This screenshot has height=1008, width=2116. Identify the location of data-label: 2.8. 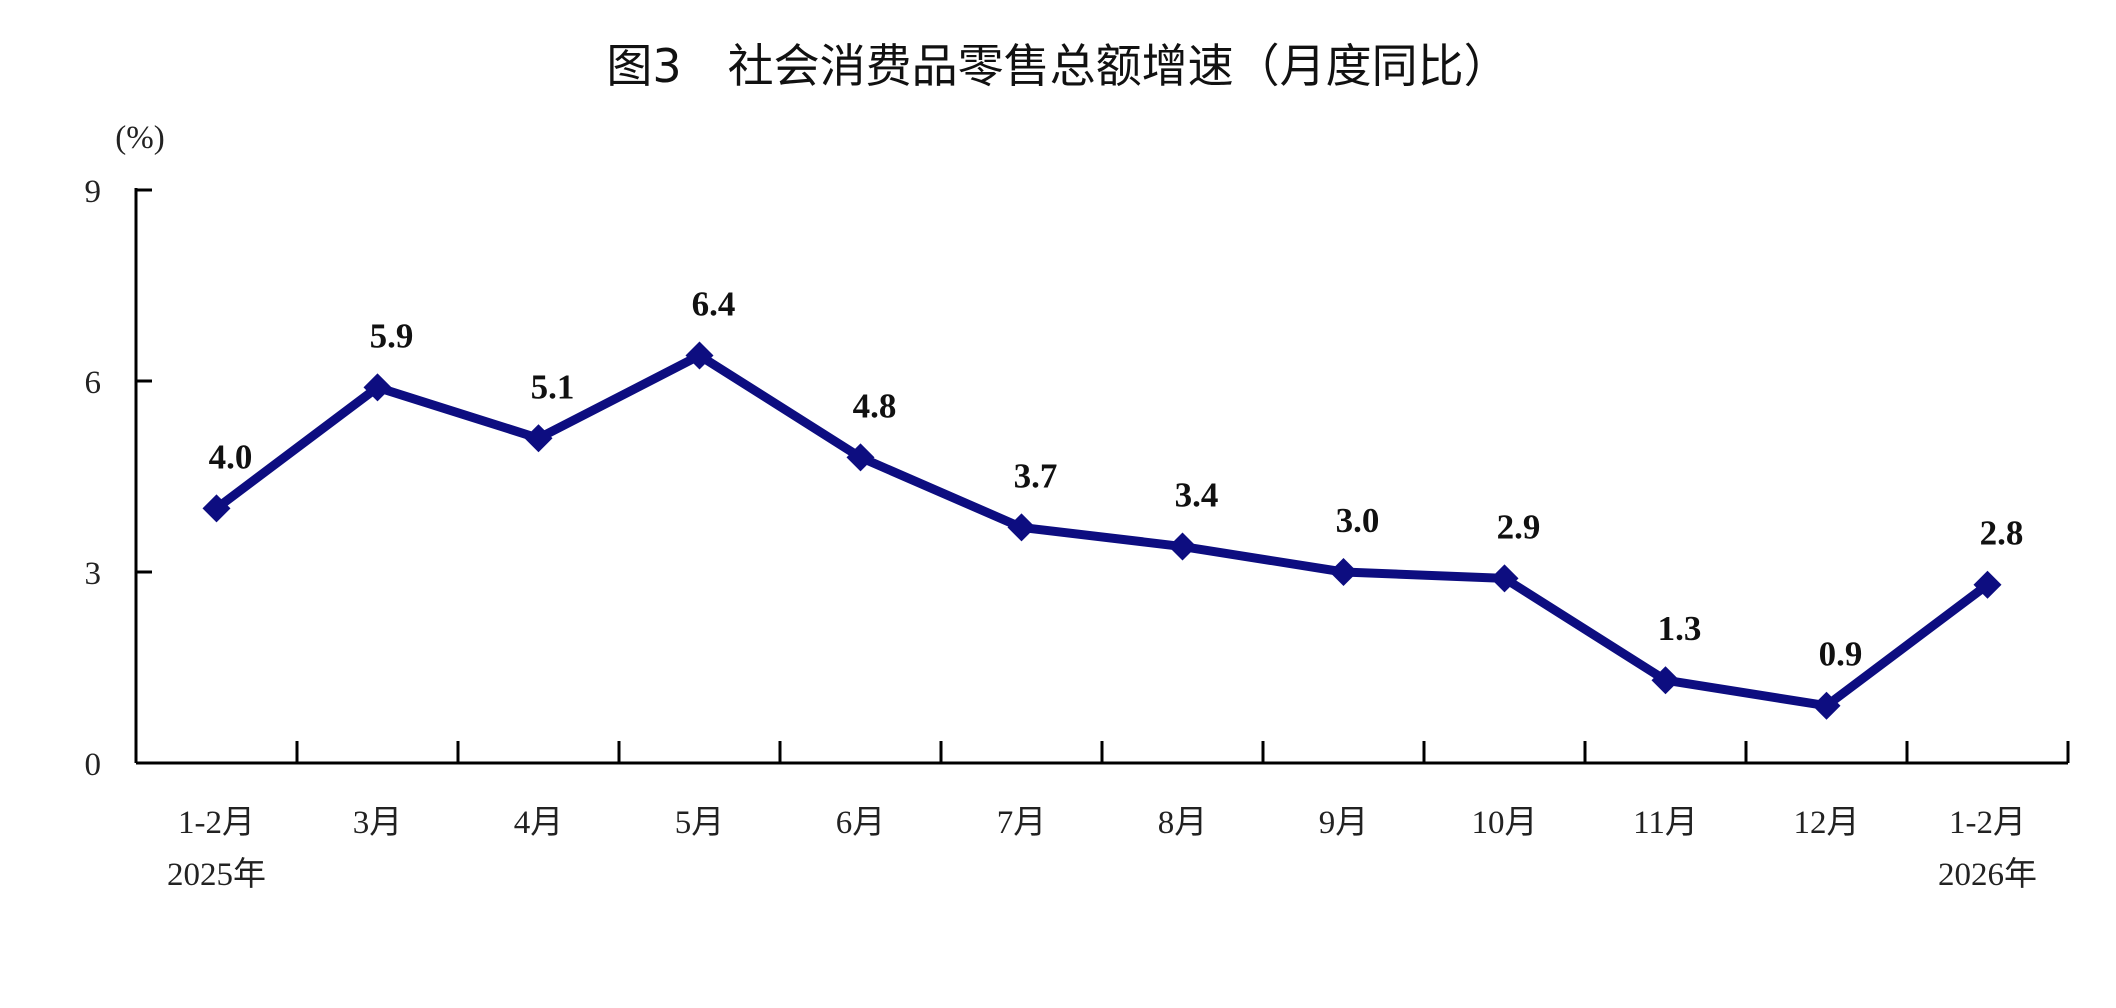
(2002, 533).